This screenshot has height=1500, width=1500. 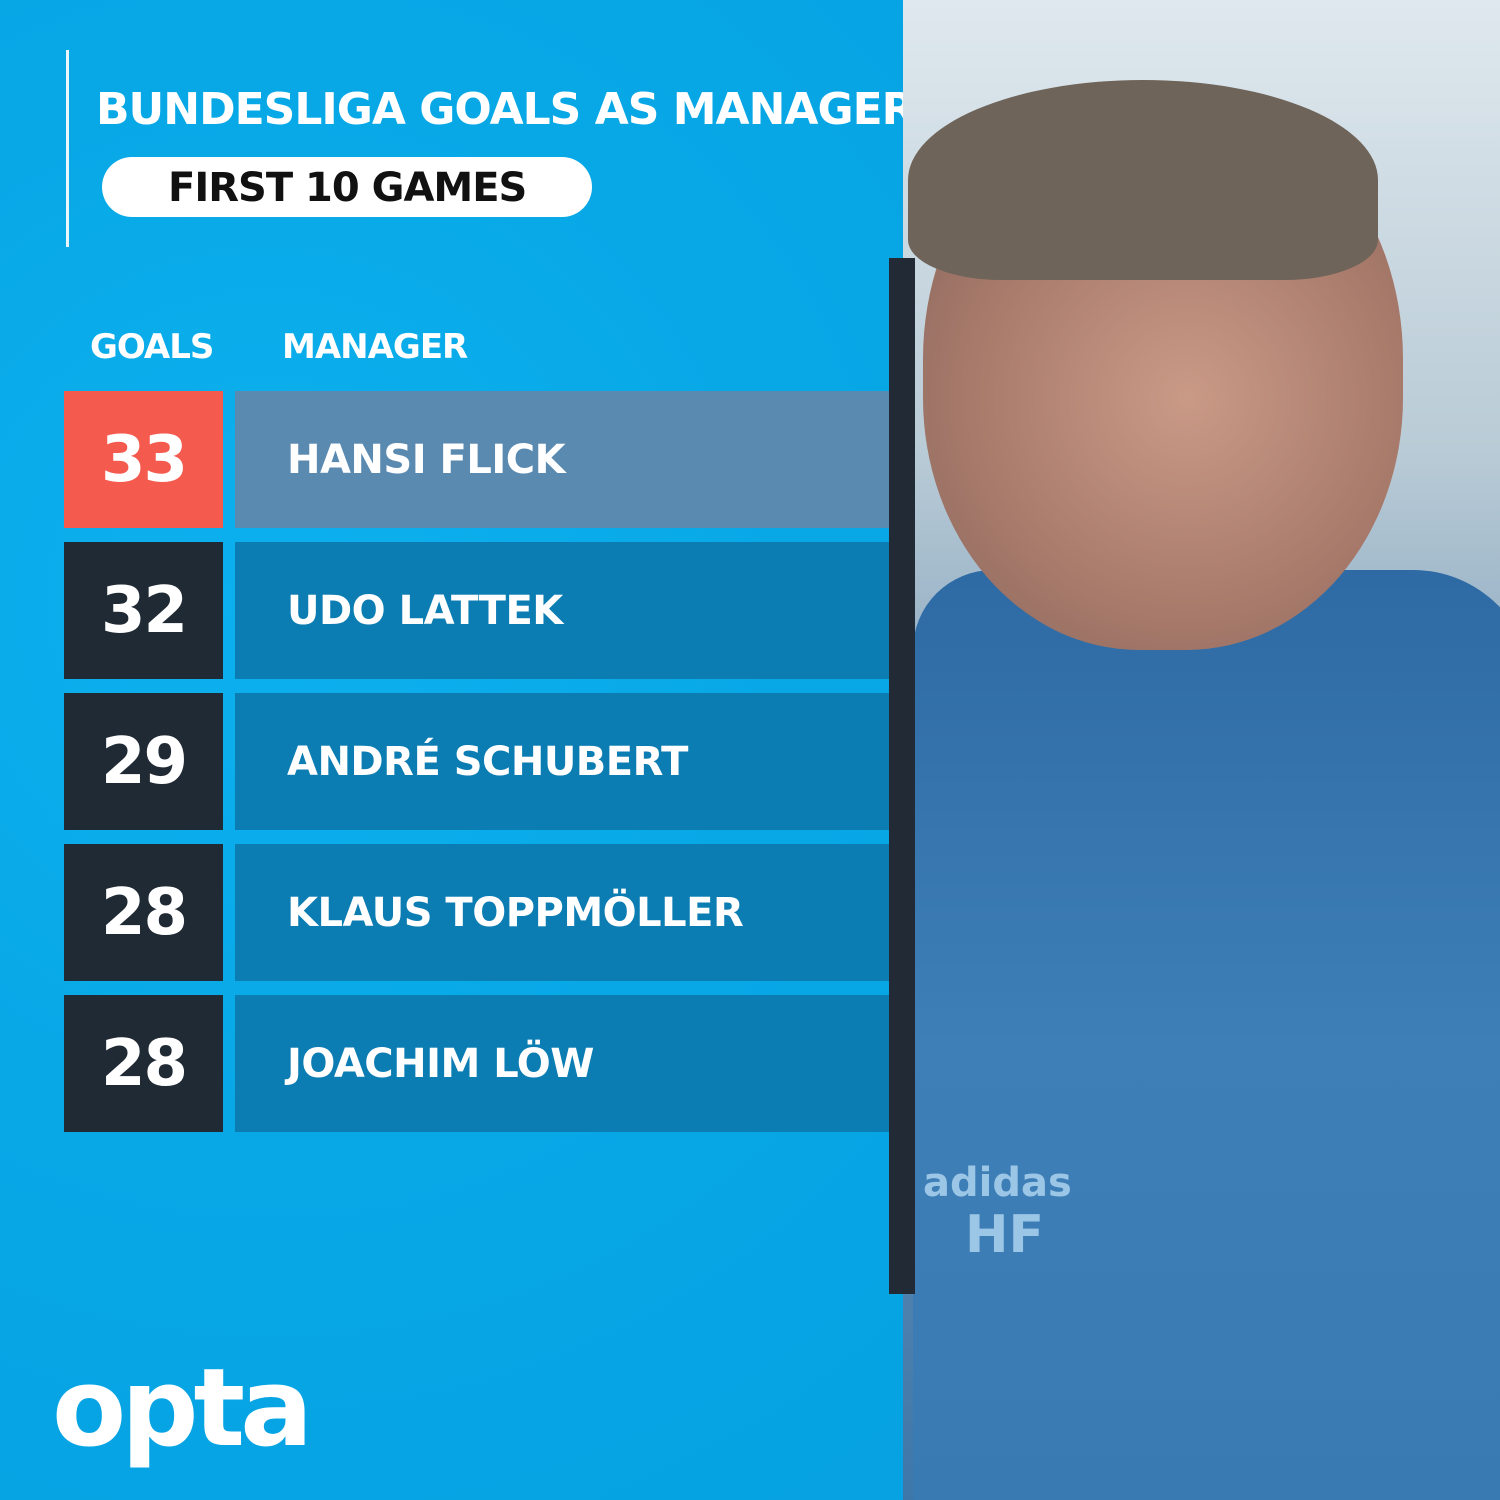 I want to click on goals-value: 33, so click(x=143, y=459).